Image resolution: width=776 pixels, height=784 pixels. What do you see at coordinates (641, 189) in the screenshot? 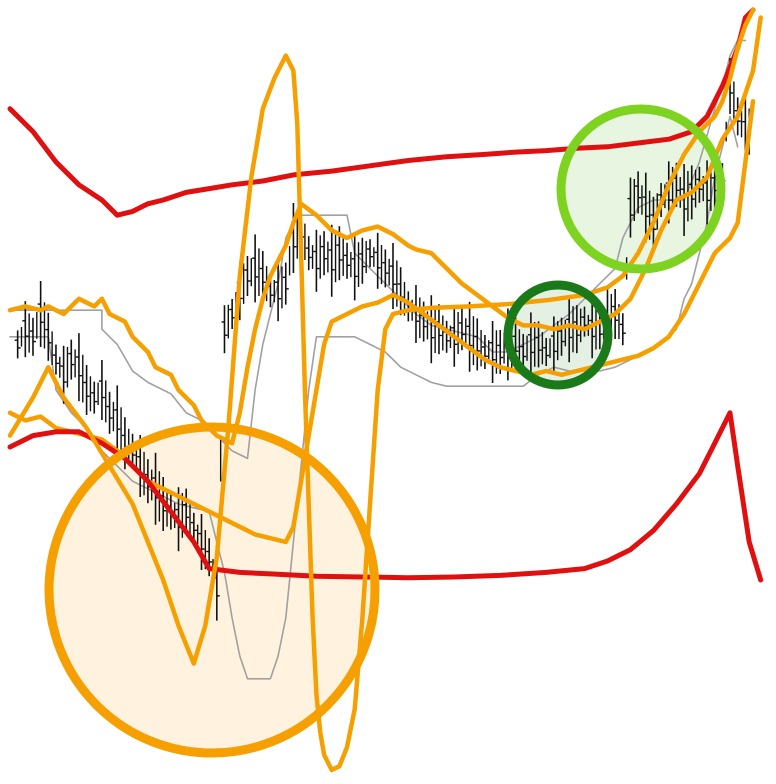
I see `light-green-highlight-circle` at bounding box center [641, 189].